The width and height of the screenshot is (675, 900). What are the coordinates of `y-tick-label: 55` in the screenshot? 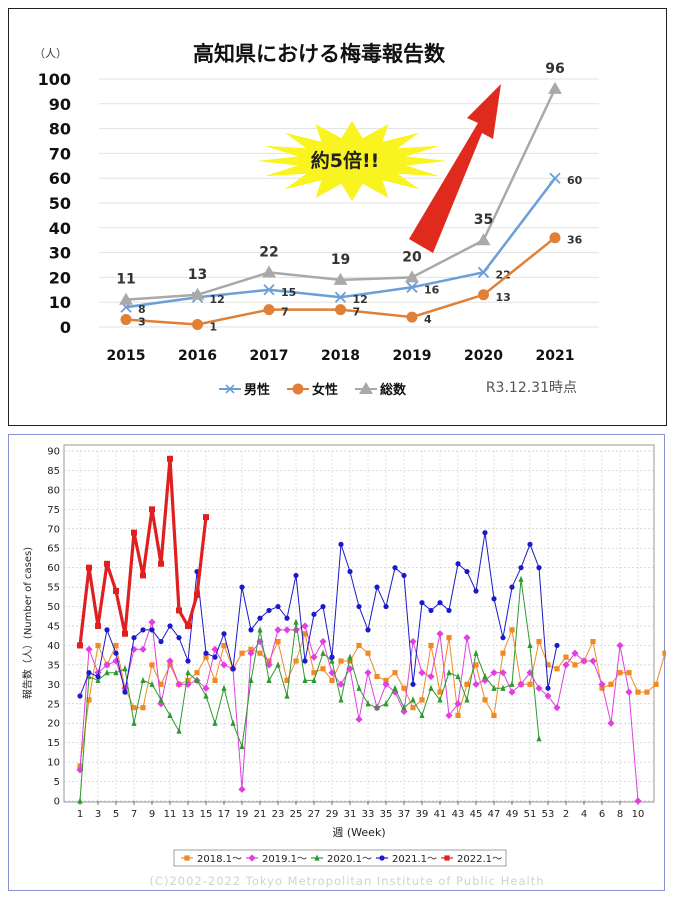 It's located at (53, 588).